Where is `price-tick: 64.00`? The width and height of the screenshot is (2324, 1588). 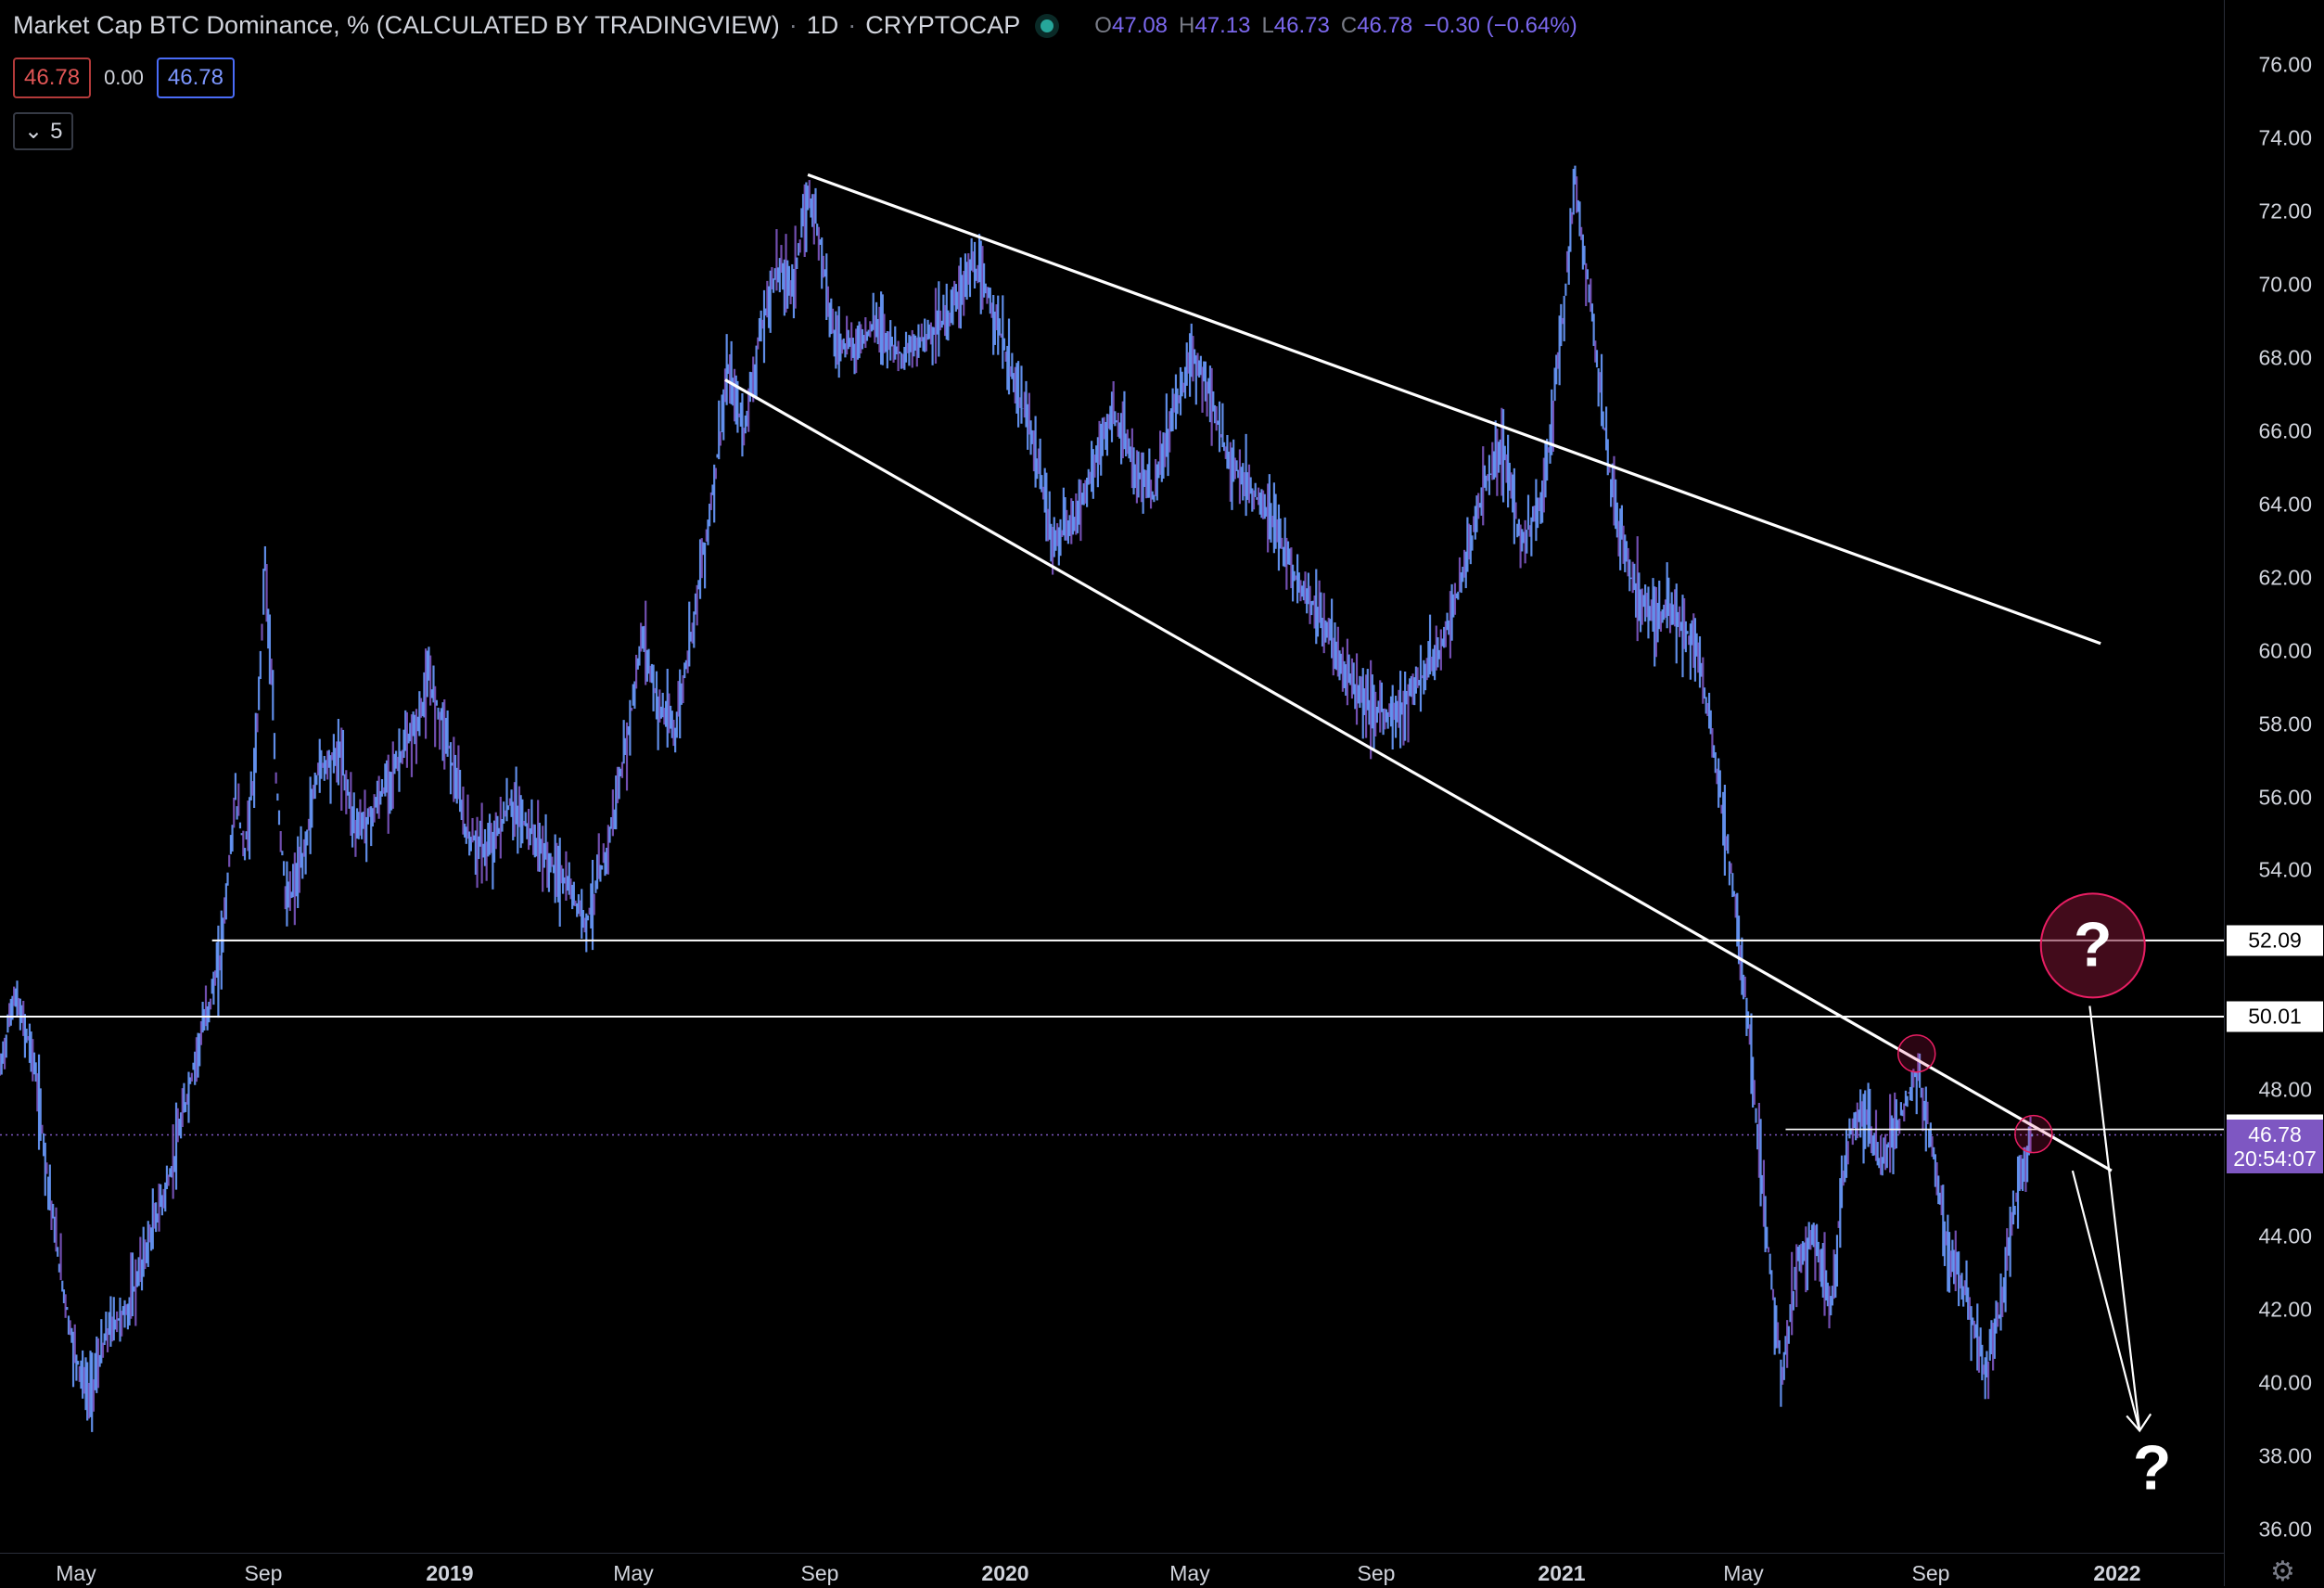
price-tick: 64.00 is located at coordinates (2285, 504).